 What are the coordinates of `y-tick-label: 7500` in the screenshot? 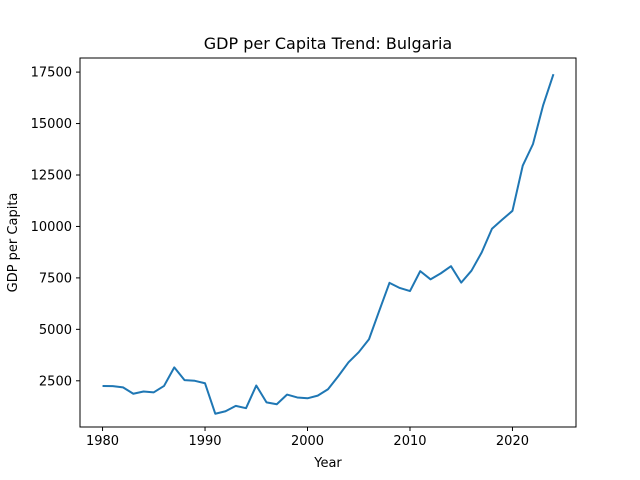 It's located at (55, 278).